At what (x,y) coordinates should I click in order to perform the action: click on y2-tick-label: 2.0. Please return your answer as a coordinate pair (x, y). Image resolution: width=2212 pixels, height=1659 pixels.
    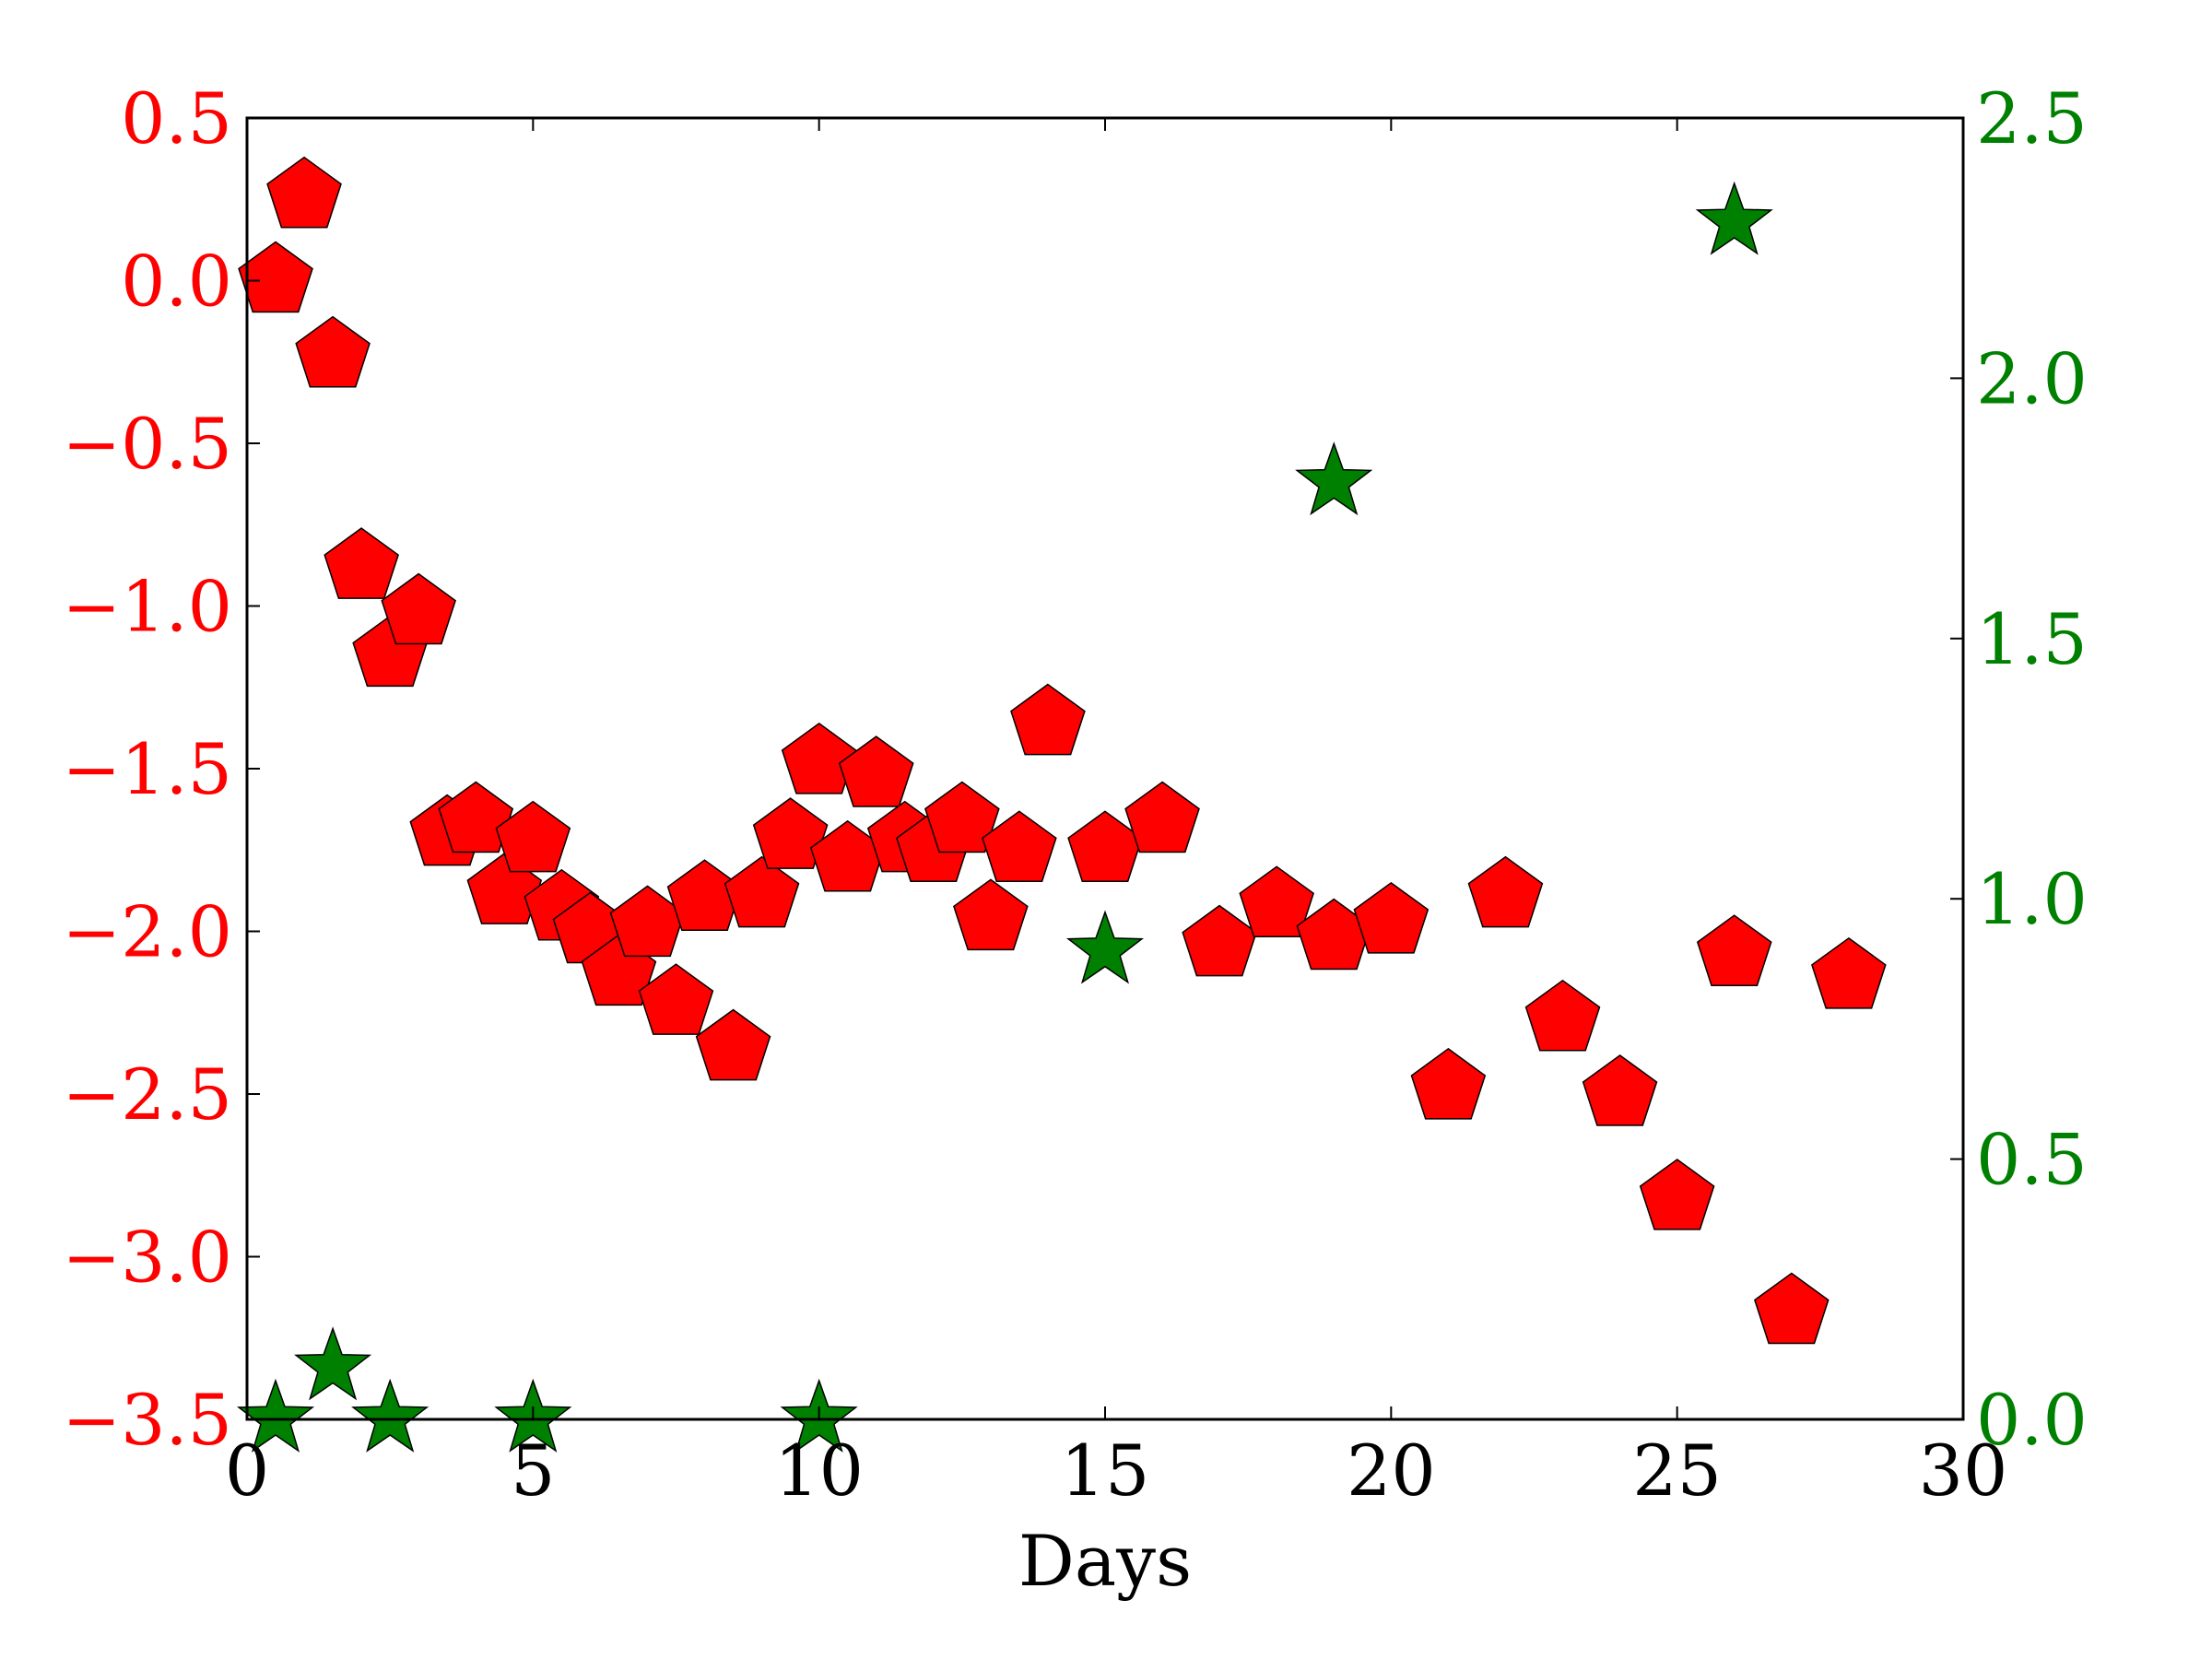
    Looking at the image, I should click on (2032, 378).